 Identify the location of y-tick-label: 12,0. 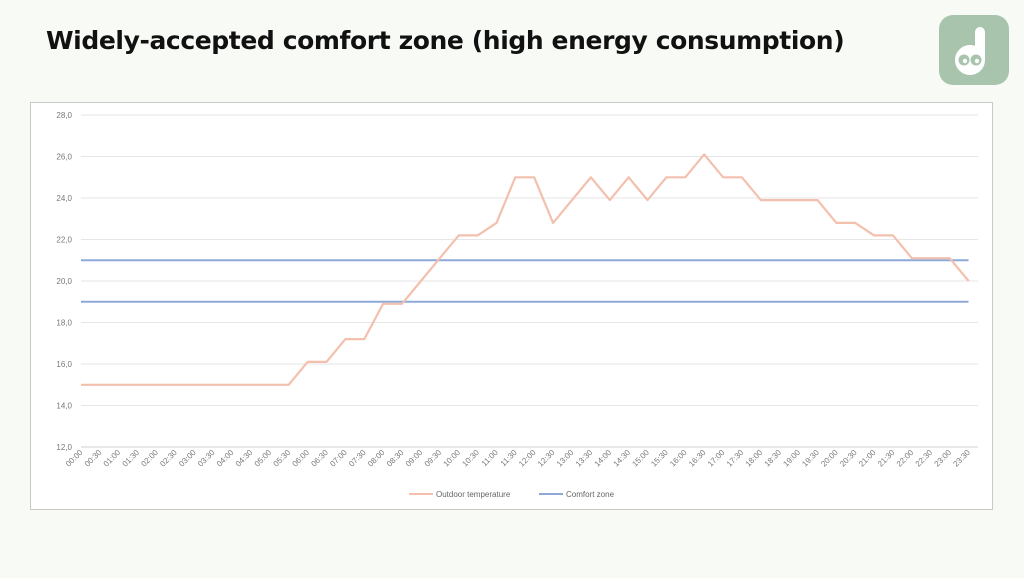
(64, 447).